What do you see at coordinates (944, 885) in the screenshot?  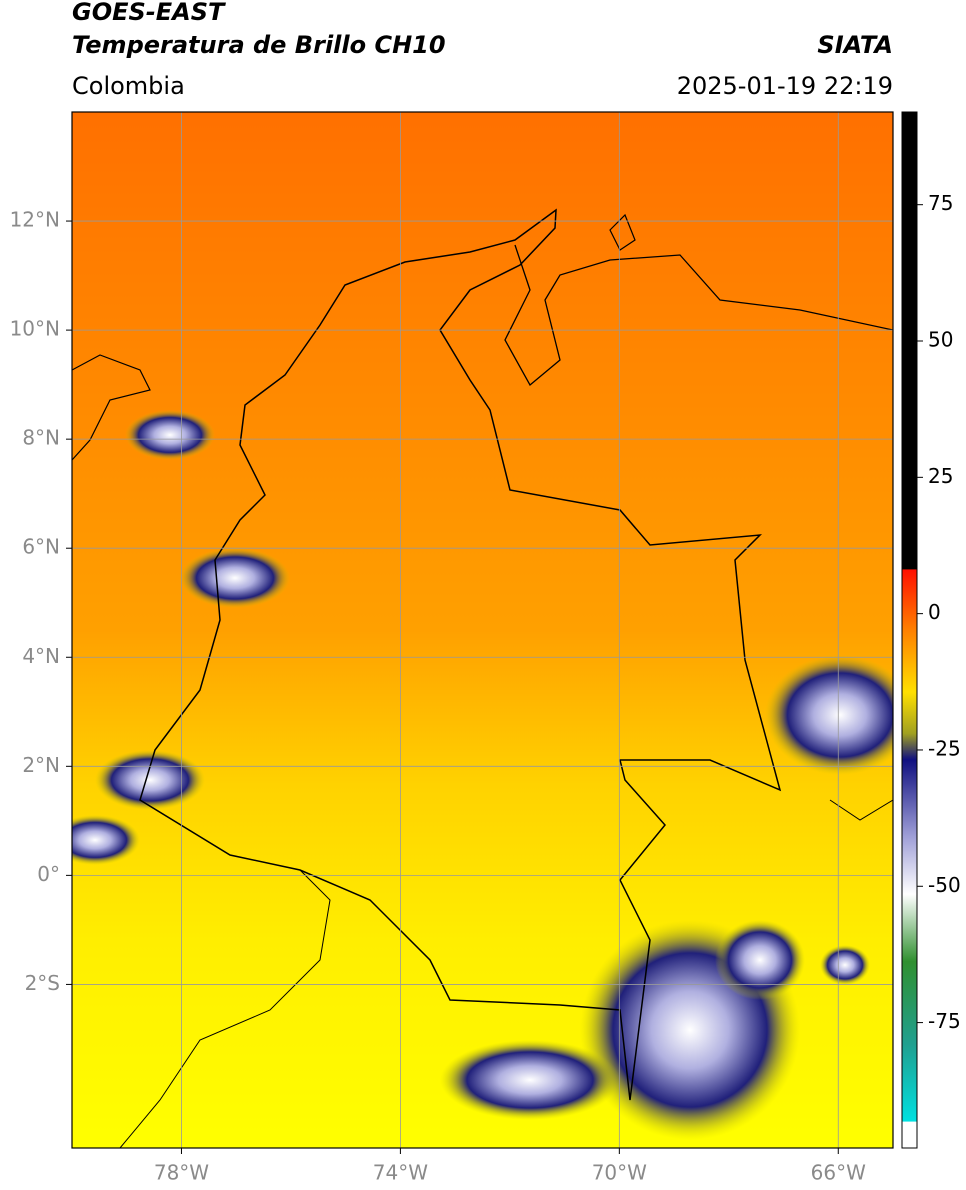 I see `colorbar-tick-label: -50` at bounding box center [944, 885].